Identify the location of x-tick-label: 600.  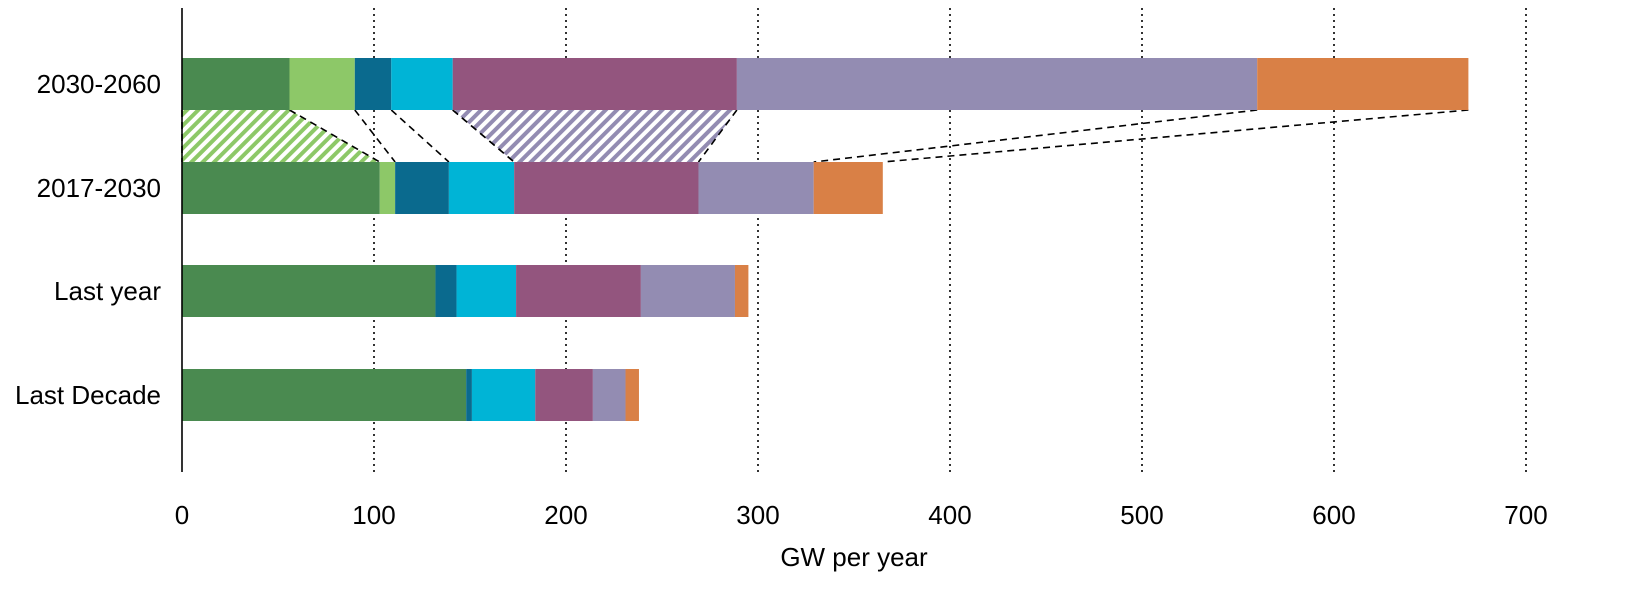
(1333, 515).